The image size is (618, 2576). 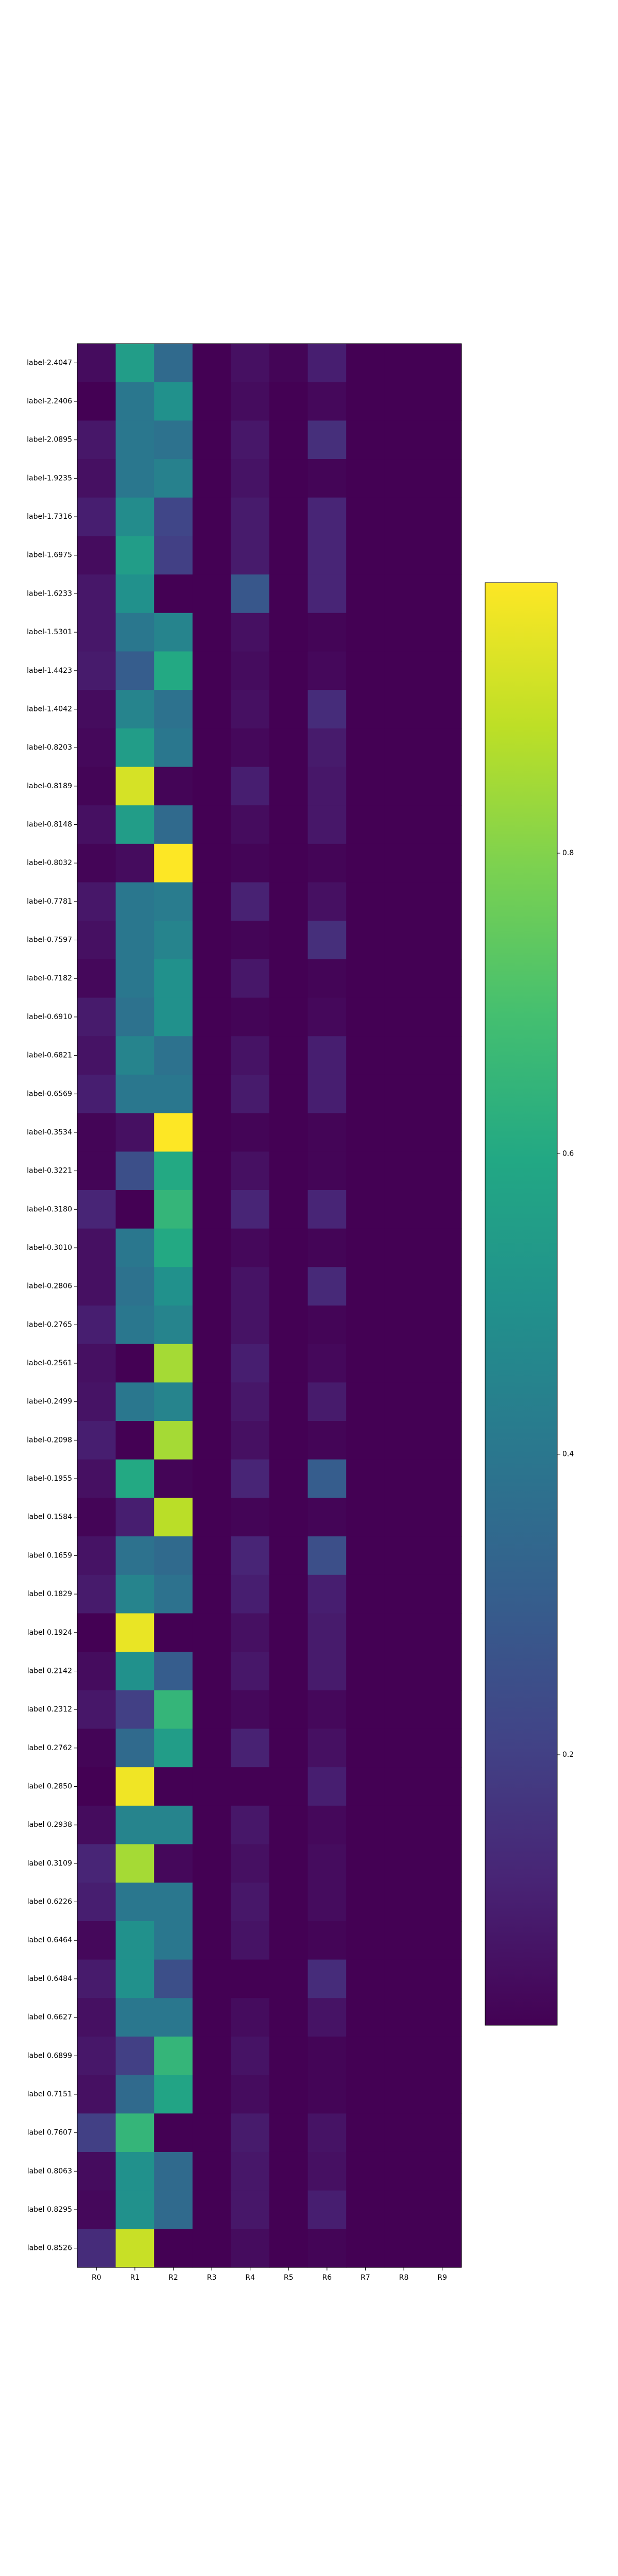 What do you see at coordinates (49, 786) in the screenshot?
I see `row-label: label-0.8189` at bounding box center [49, 786].